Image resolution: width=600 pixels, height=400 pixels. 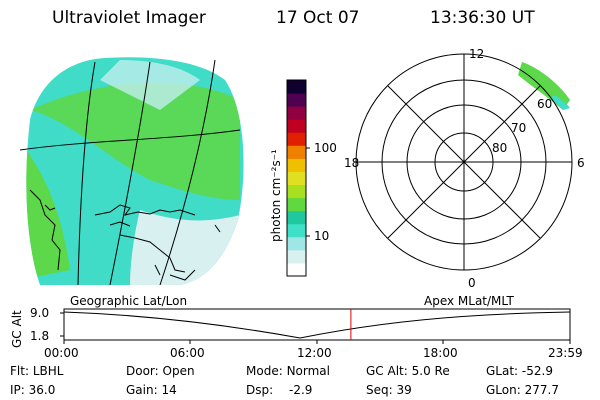 I want to click on timeline-left-caption: Geographic Lat/Lon, so click(x=129, y=301).